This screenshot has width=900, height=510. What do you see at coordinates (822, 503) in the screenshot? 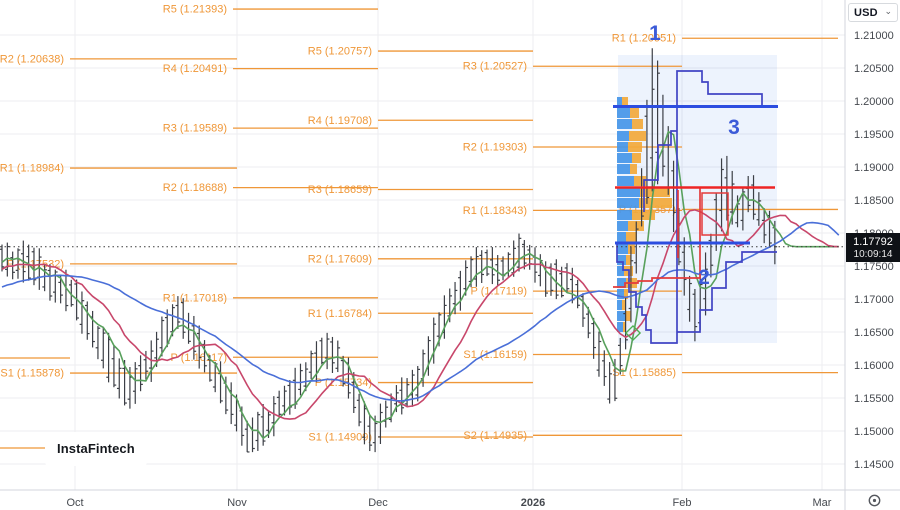
I see `time-axis-label: Mar` at bounding box center [822, 503].